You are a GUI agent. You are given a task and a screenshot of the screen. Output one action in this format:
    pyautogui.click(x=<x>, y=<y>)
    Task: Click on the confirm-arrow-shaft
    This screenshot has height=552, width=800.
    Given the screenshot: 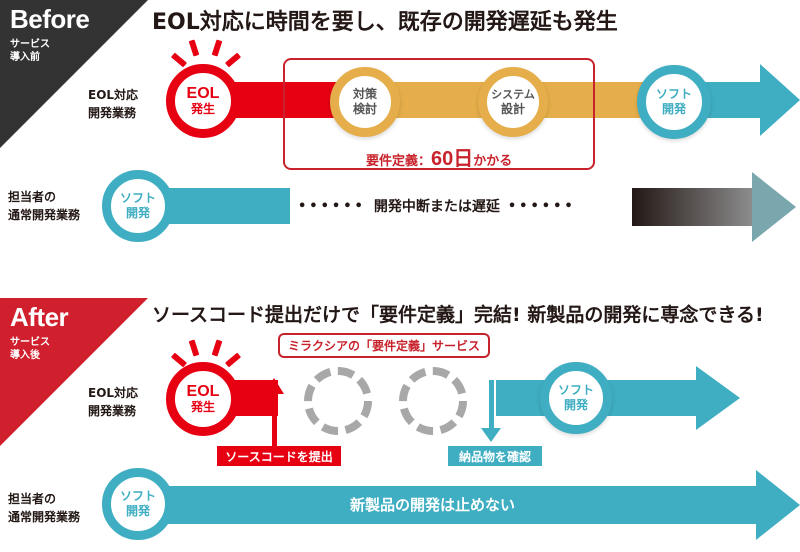 What is the action you would take?
    pyautogui.click(x=491, y=405)
    